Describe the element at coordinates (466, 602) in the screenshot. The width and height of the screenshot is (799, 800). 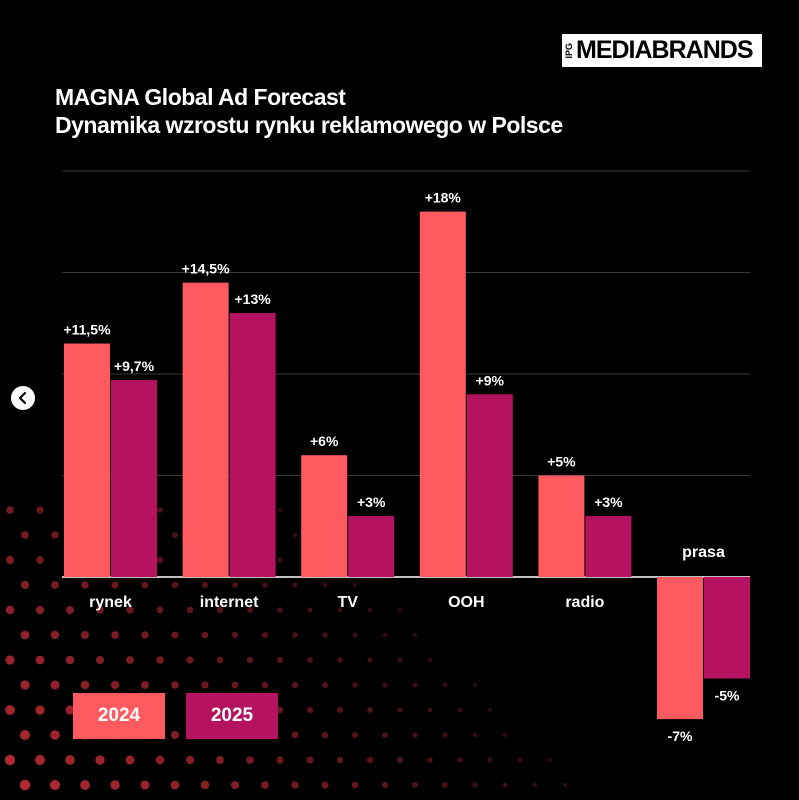
I see `category-label-OOH: OOH` at that location.